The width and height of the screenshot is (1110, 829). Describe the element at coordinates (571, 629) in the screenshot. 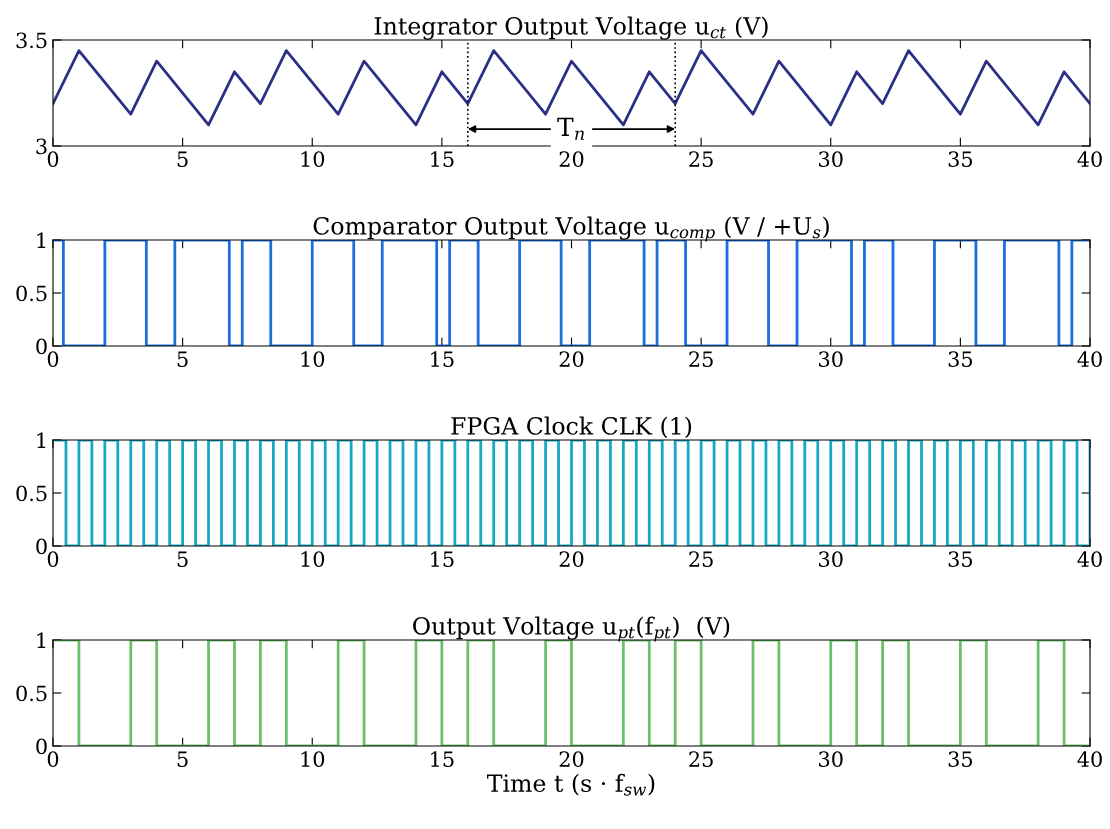

I see `chart-title: Output Voltage u$_{pt}$(f$_{pt}$) (V)` at that location.